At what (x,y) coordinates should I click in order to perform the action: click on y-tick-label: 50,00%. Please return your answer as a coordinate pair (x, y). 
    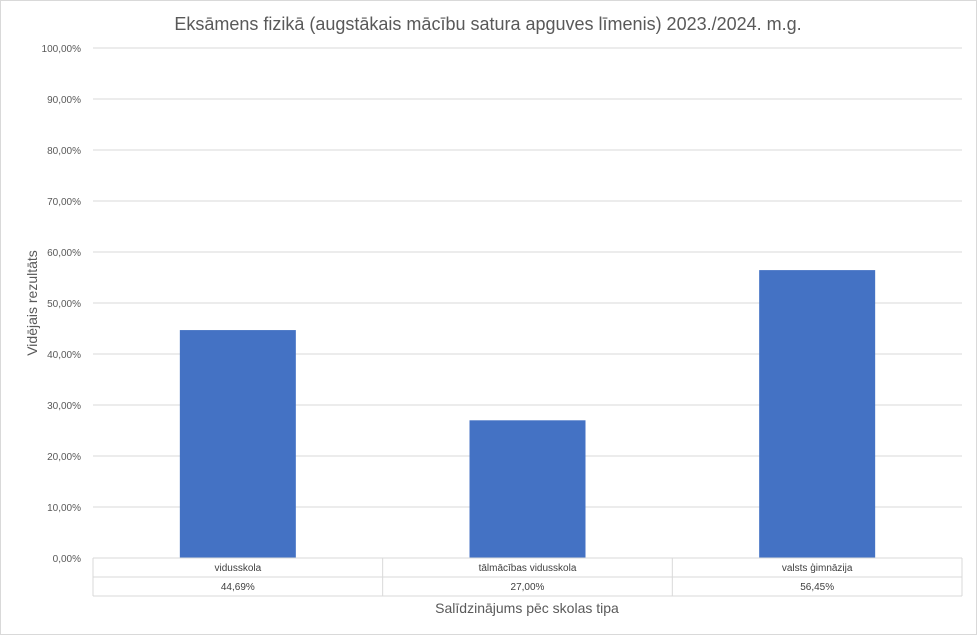
    Looking at the image, I should click on (64, 304).